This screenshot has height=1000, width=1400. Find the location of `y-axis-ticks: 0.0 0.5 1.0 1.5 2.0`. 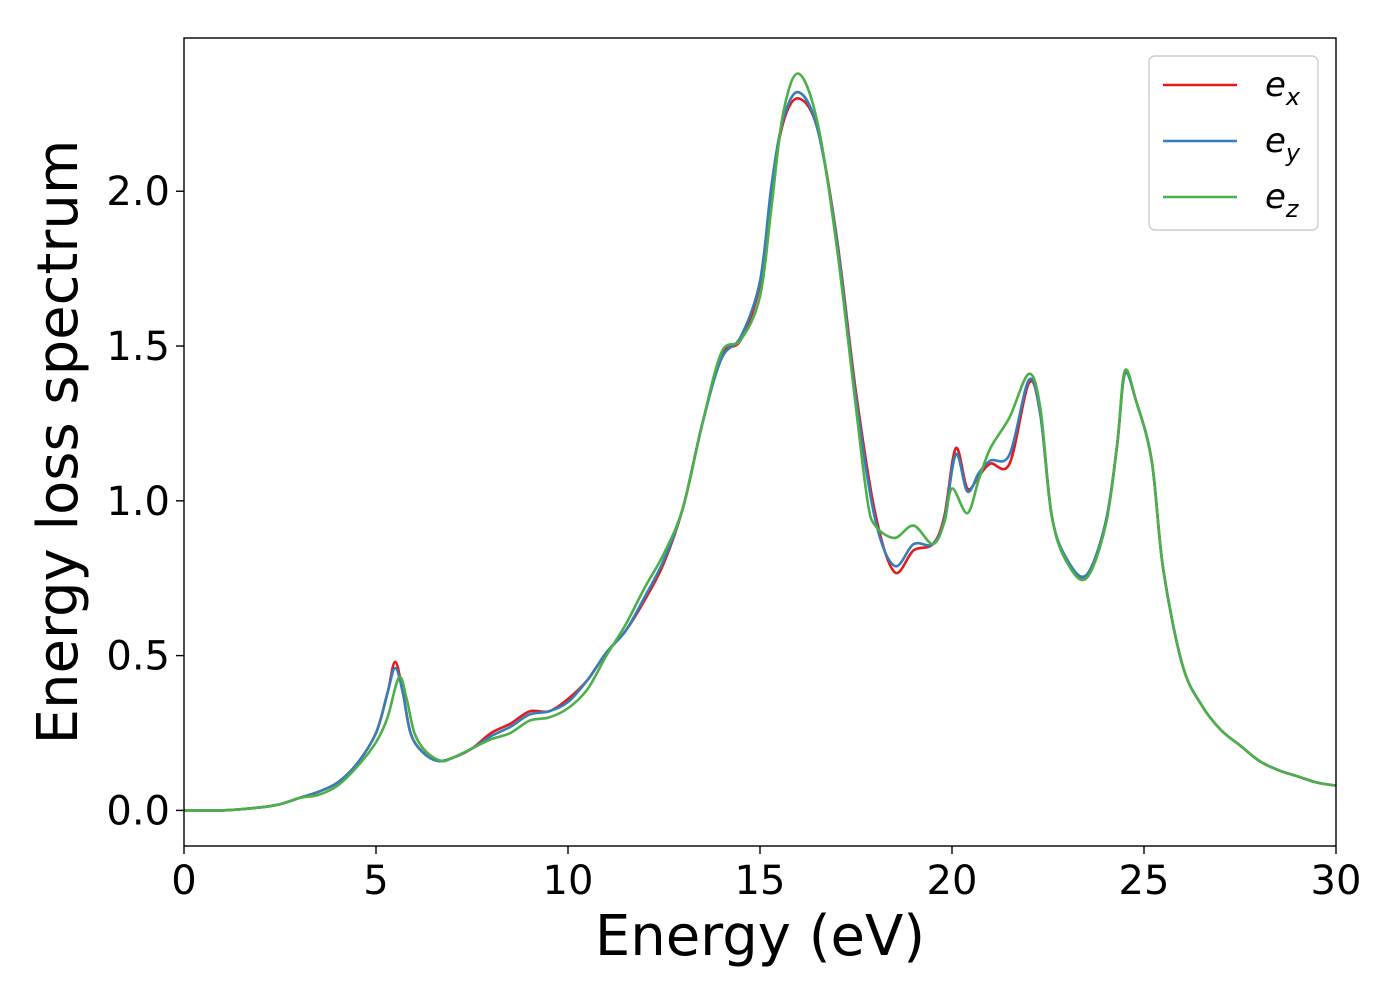

y-axis-ticks: 0.0 0.5 1.0 1.5 2.0 is located at coordinates (145, 501).